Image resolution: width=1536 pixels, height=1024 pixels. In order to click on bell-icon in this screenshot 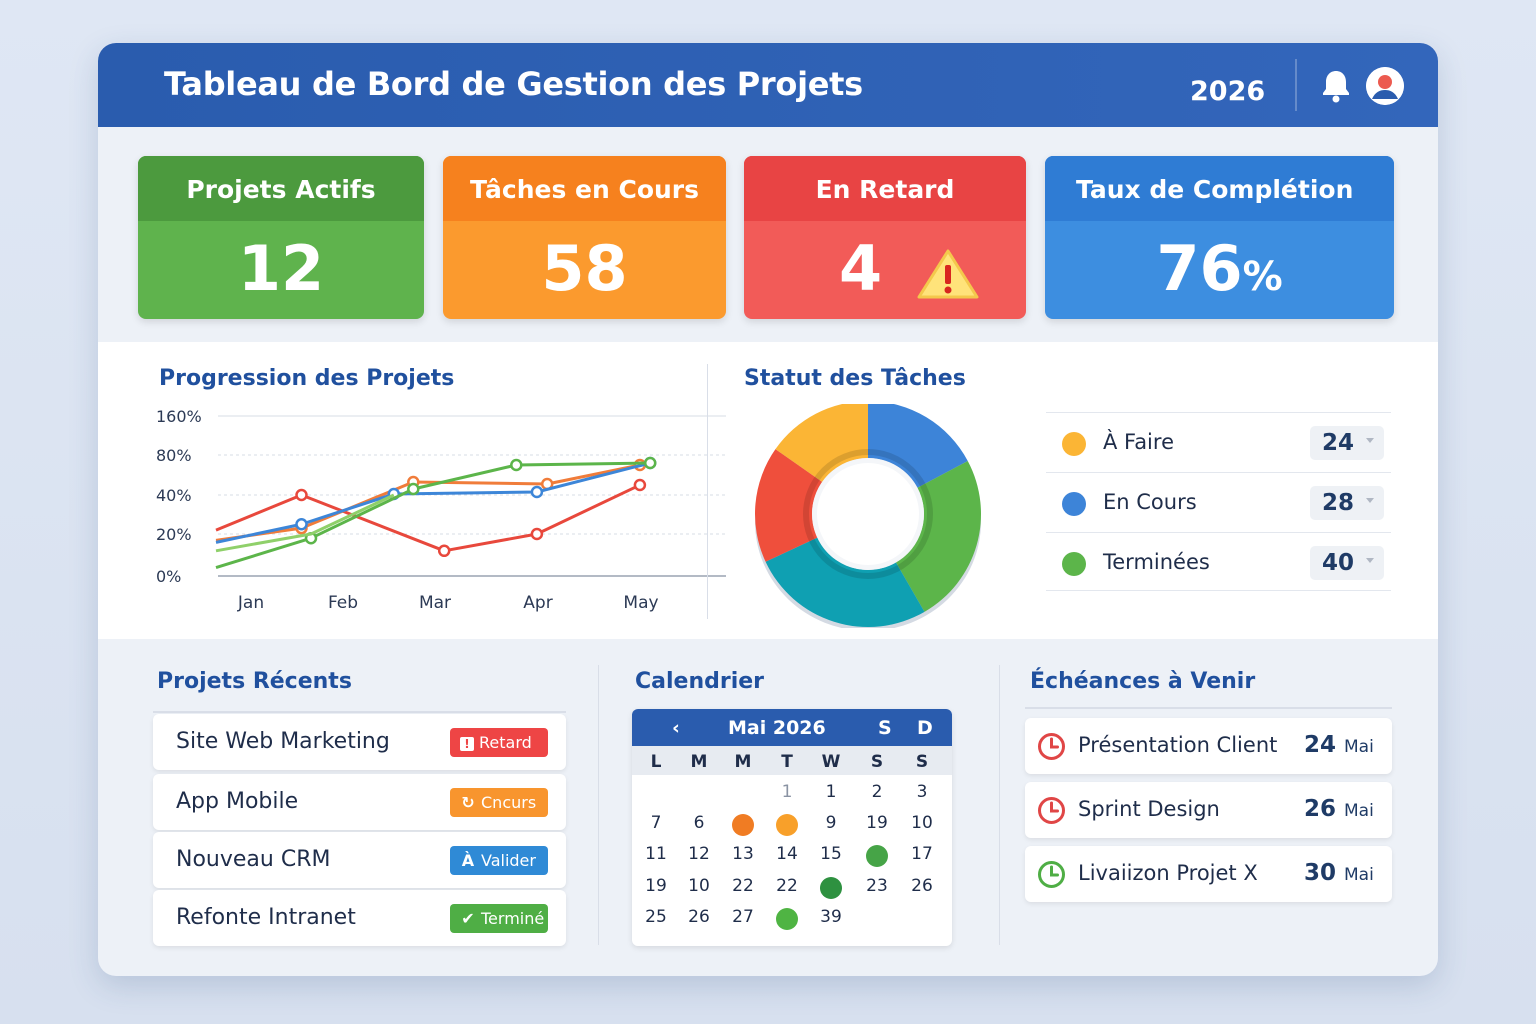, I will do `click(1336, 86)`.